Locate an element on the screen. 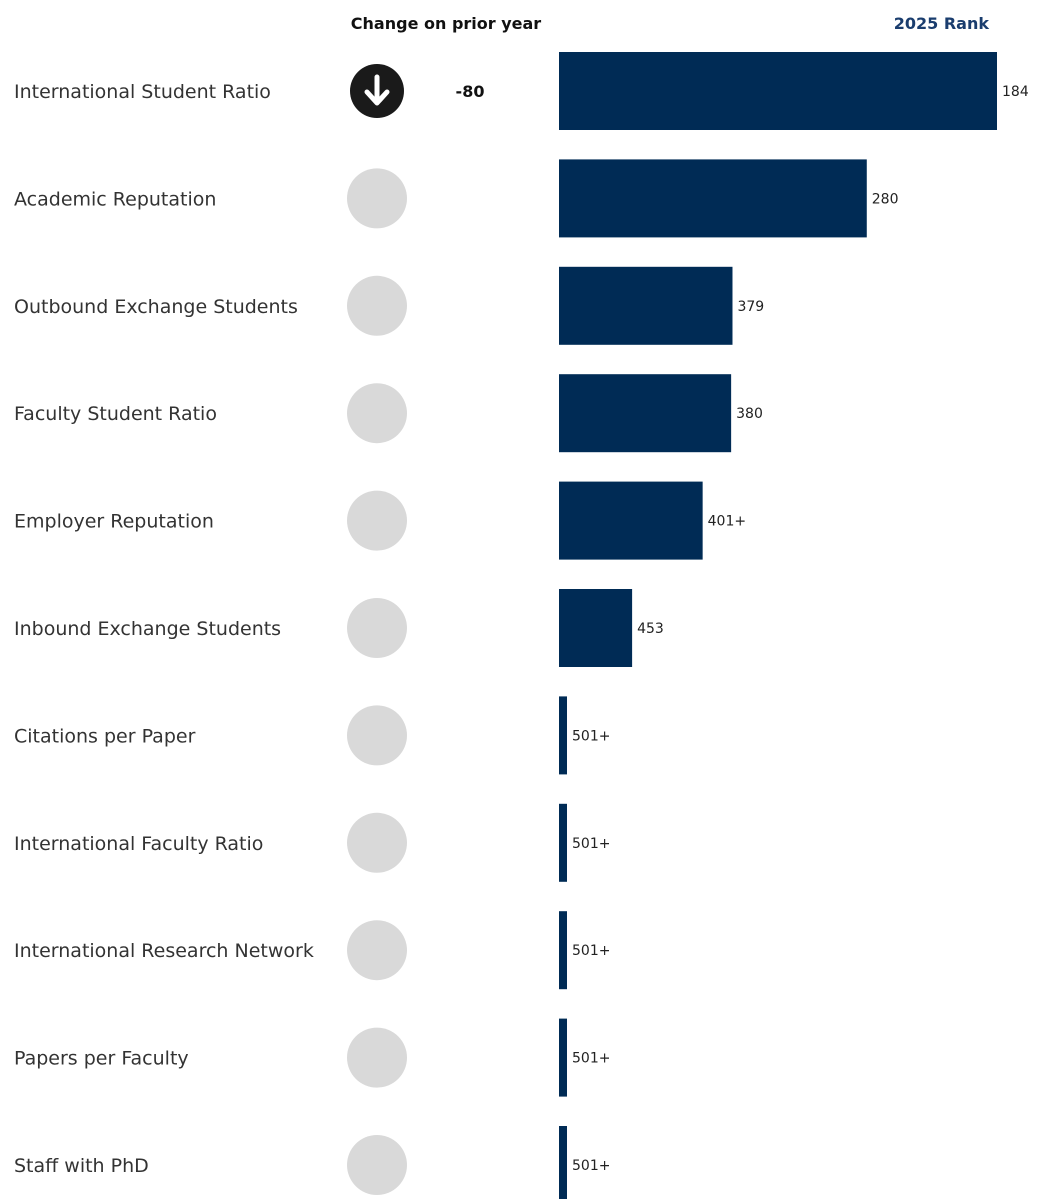 The width and height of the screenshot is (1040, 1199). category-label: Inbound Exchange Students is located at coordinates (147, 629).